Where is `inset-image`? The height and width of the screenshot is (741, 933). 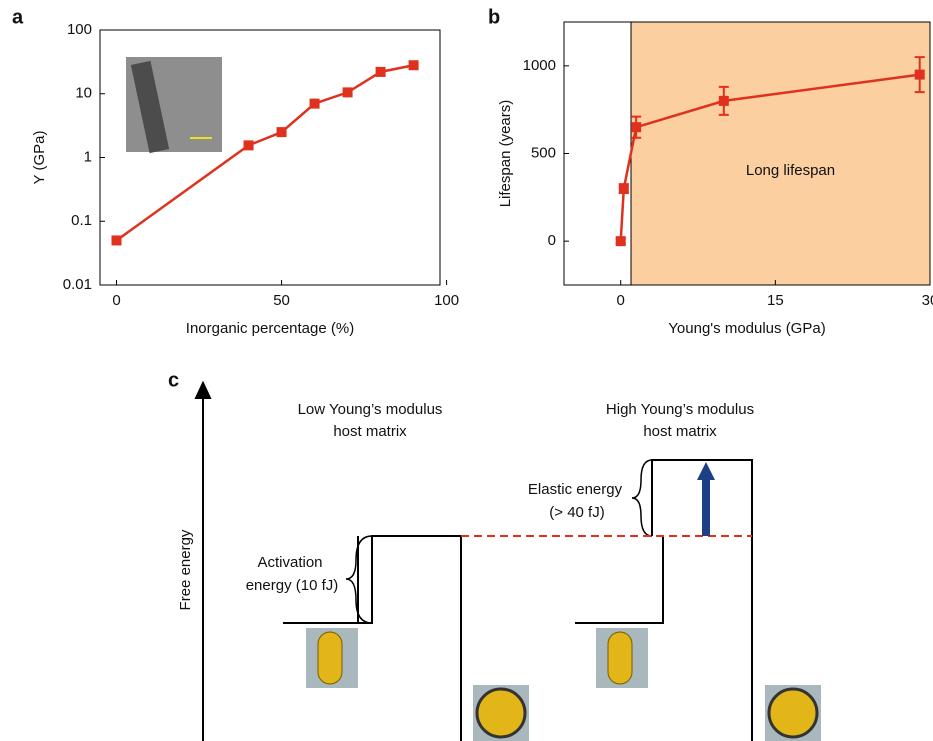
inset-image is located at coordinates (174, 105).